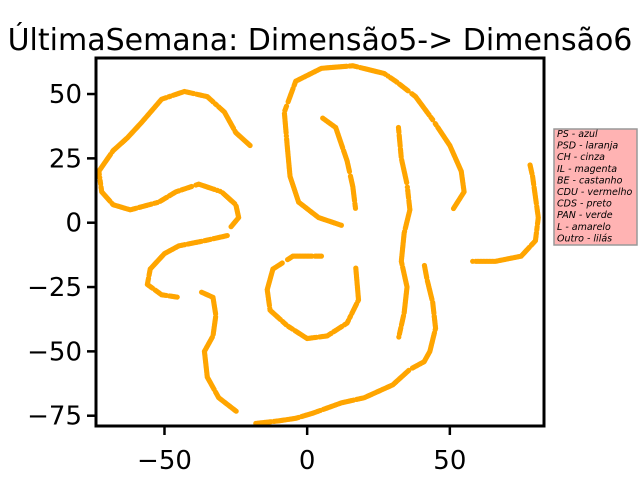 Image resolution: width=640 pixels, height=480 pixels. I want to click on legend-box, so click(595, 187).